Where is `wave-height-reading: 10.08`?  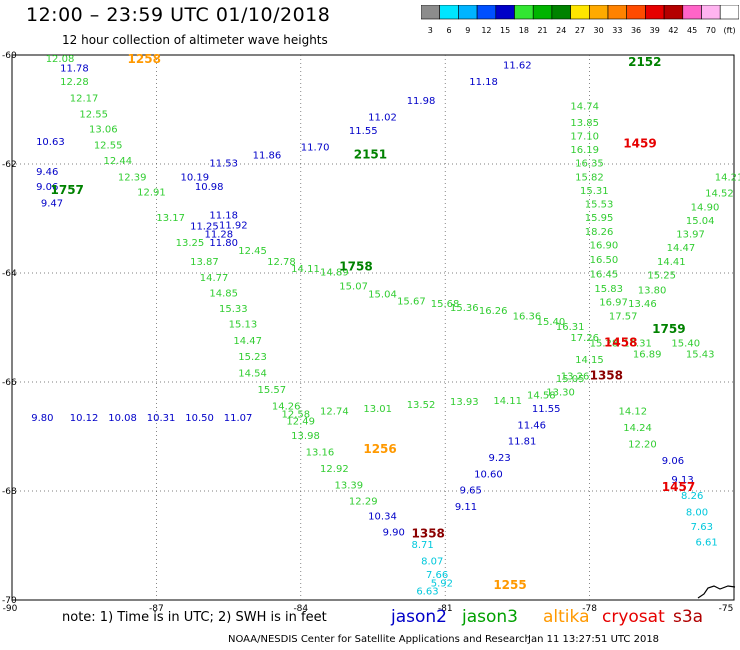
wave-height-reading: 10.08 is located at coordinates (122, 418).